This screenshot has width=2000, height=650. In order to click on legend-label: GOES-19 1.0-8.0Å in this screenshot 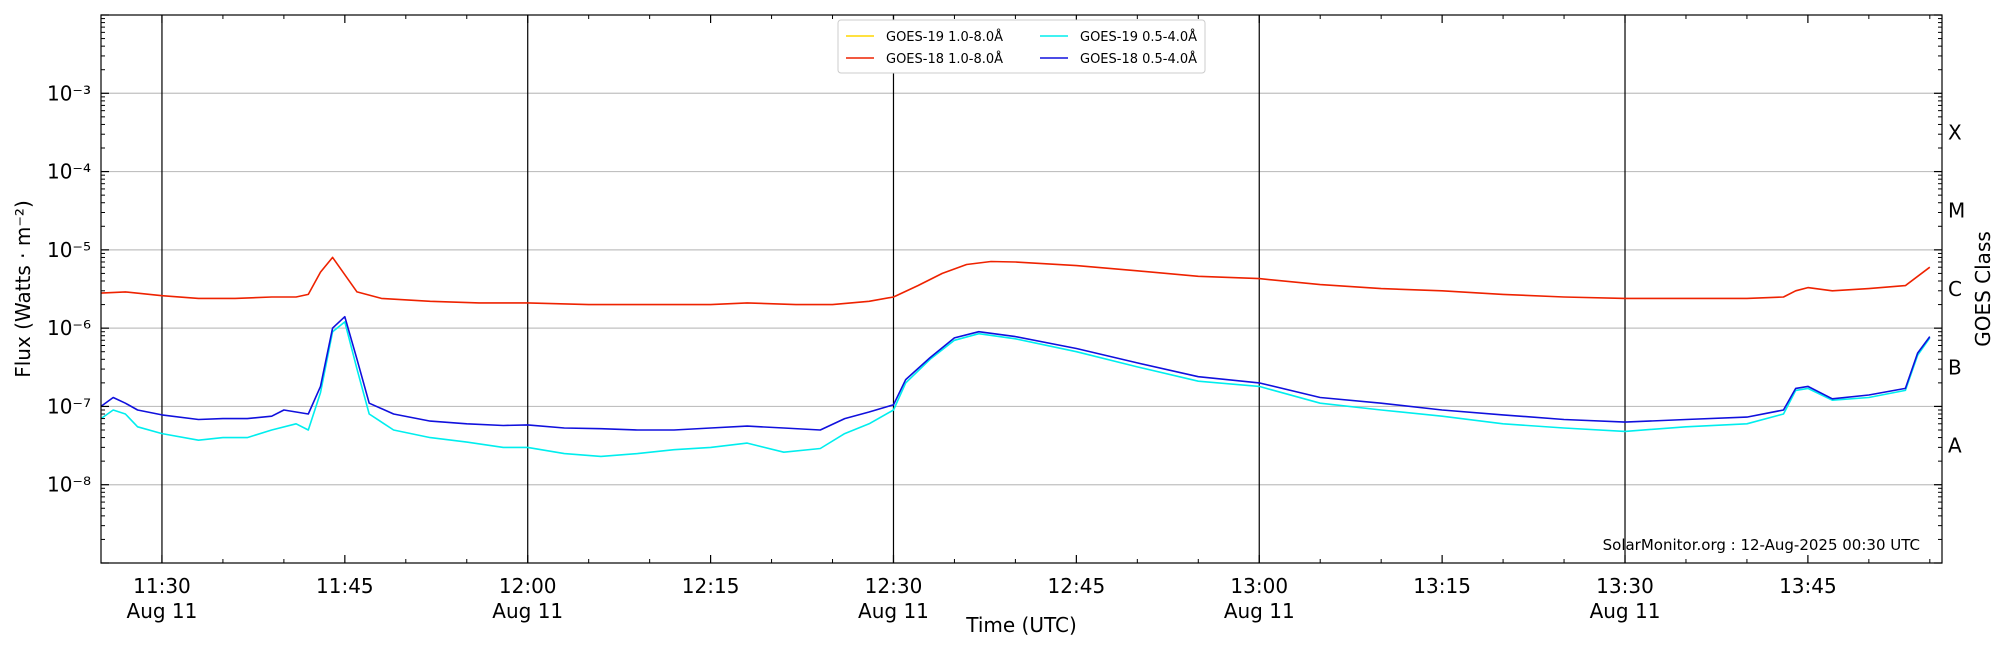, I will do `click(944, 37)`.